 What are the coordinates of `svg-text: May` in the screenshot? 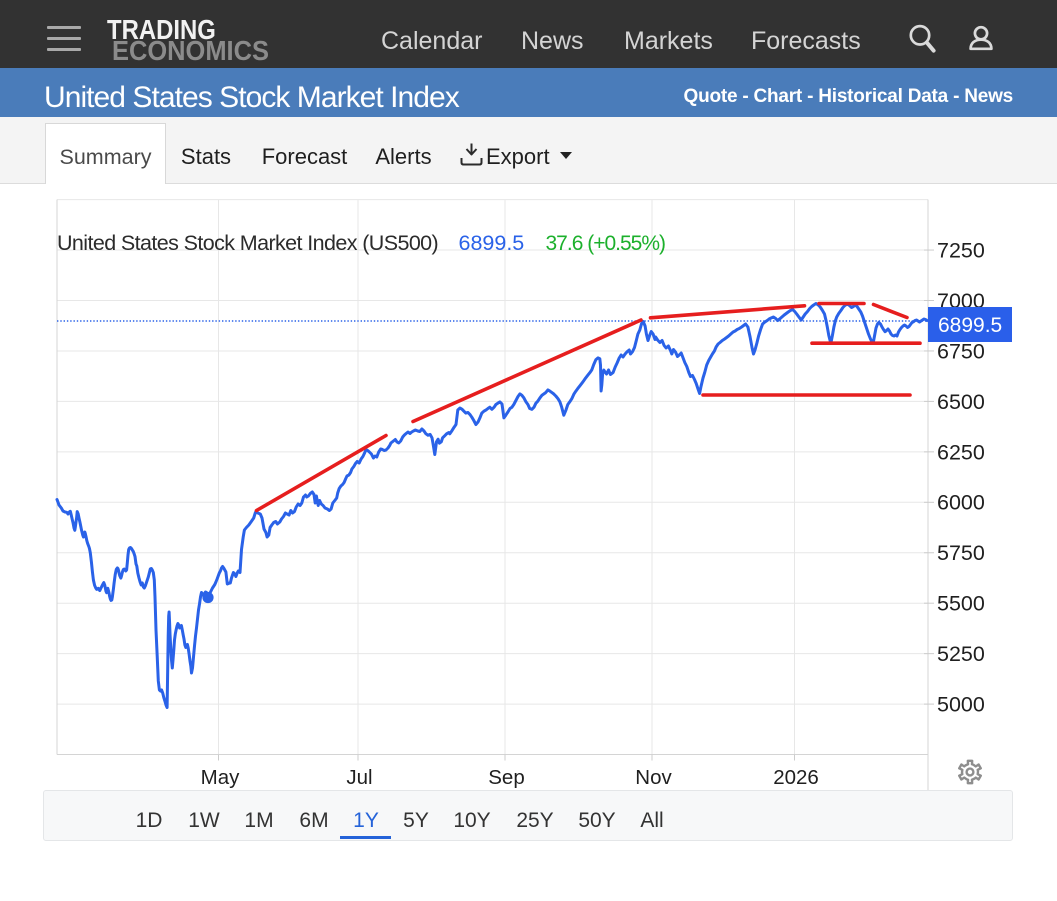 It's located at (220, 777).